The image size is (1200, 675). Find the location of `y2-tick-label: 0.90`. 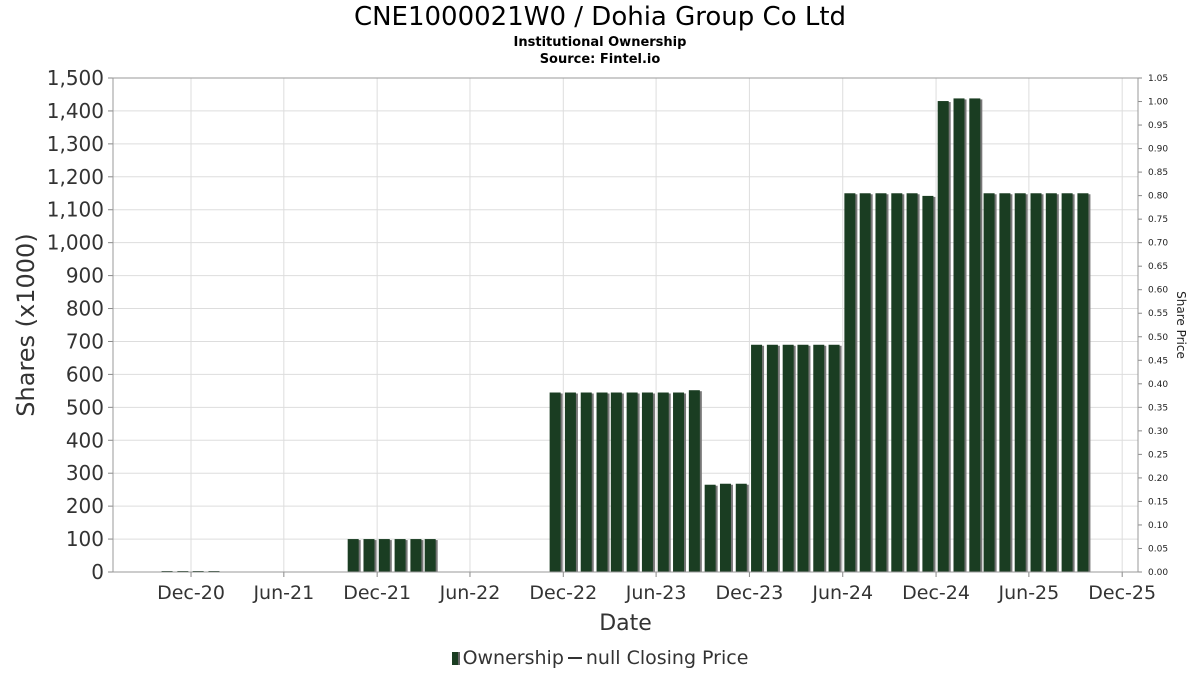

y2-tick-label: 0.90 is located at coordinates (1158, 150).